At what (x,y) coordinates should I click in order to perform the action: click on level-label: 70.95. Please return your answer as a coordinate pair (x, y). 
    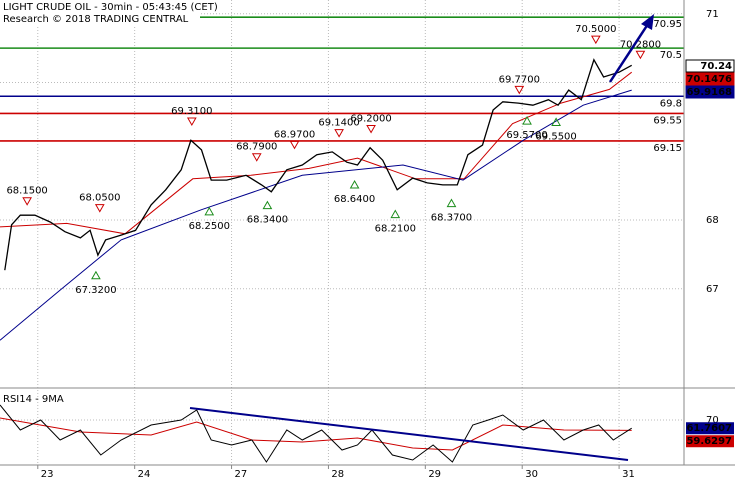
    Looking at the image, I should click on (667, 24).